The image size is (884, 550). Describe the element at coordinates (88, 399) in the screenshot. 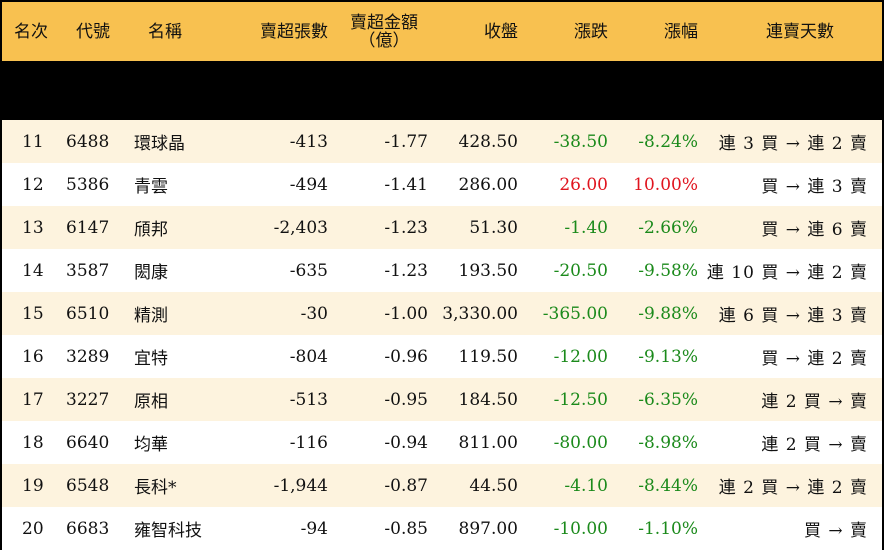

I see `cell-code: 3227` at that location.